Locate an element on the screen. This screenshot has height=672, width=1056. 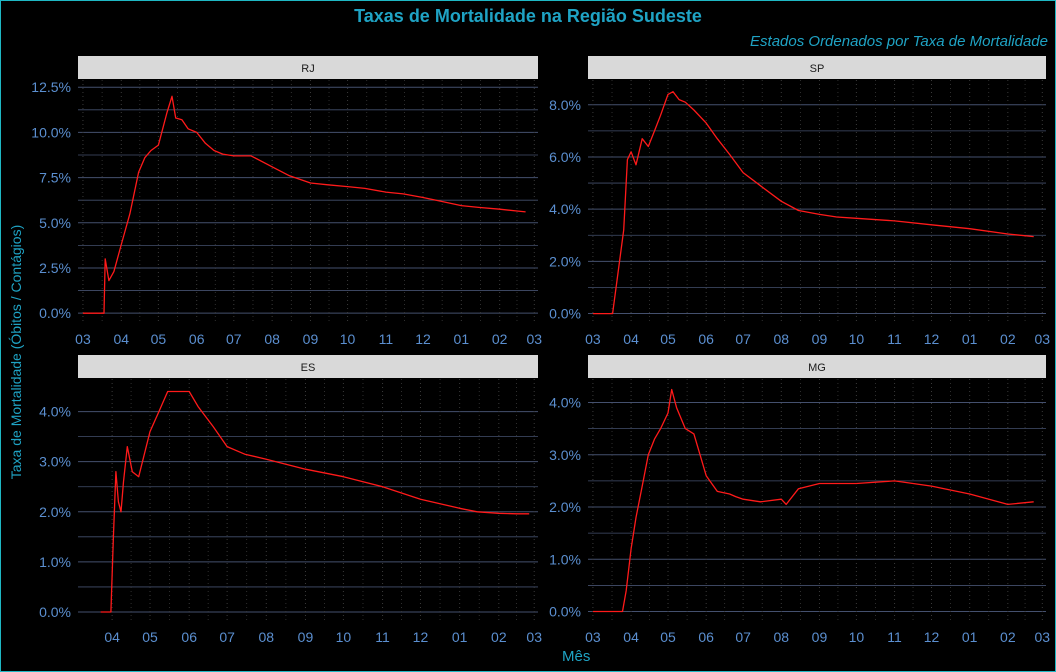
facet-strip-label: ES is located at coordinates (308, 368).